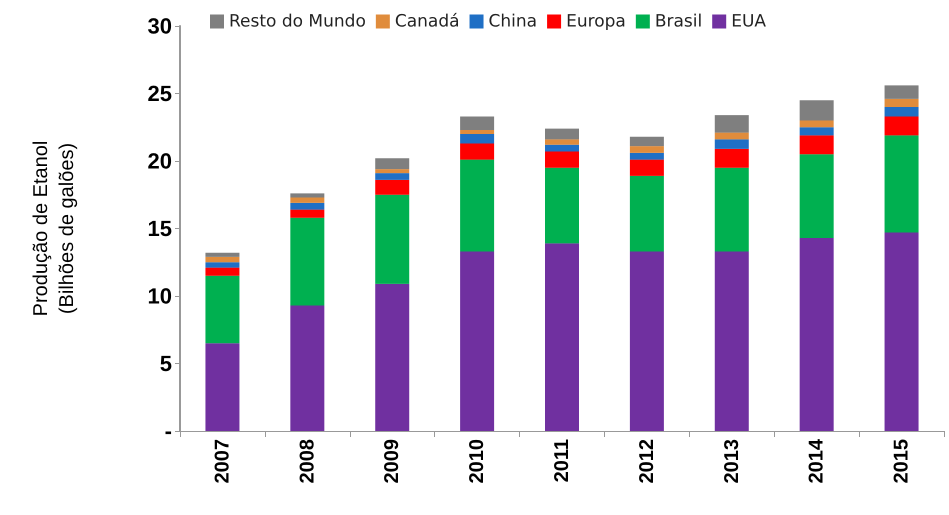 Image resolution: width=949 pixels, height=515 pixels. I want to click on y-tick-label: 25, so click(160, 93).